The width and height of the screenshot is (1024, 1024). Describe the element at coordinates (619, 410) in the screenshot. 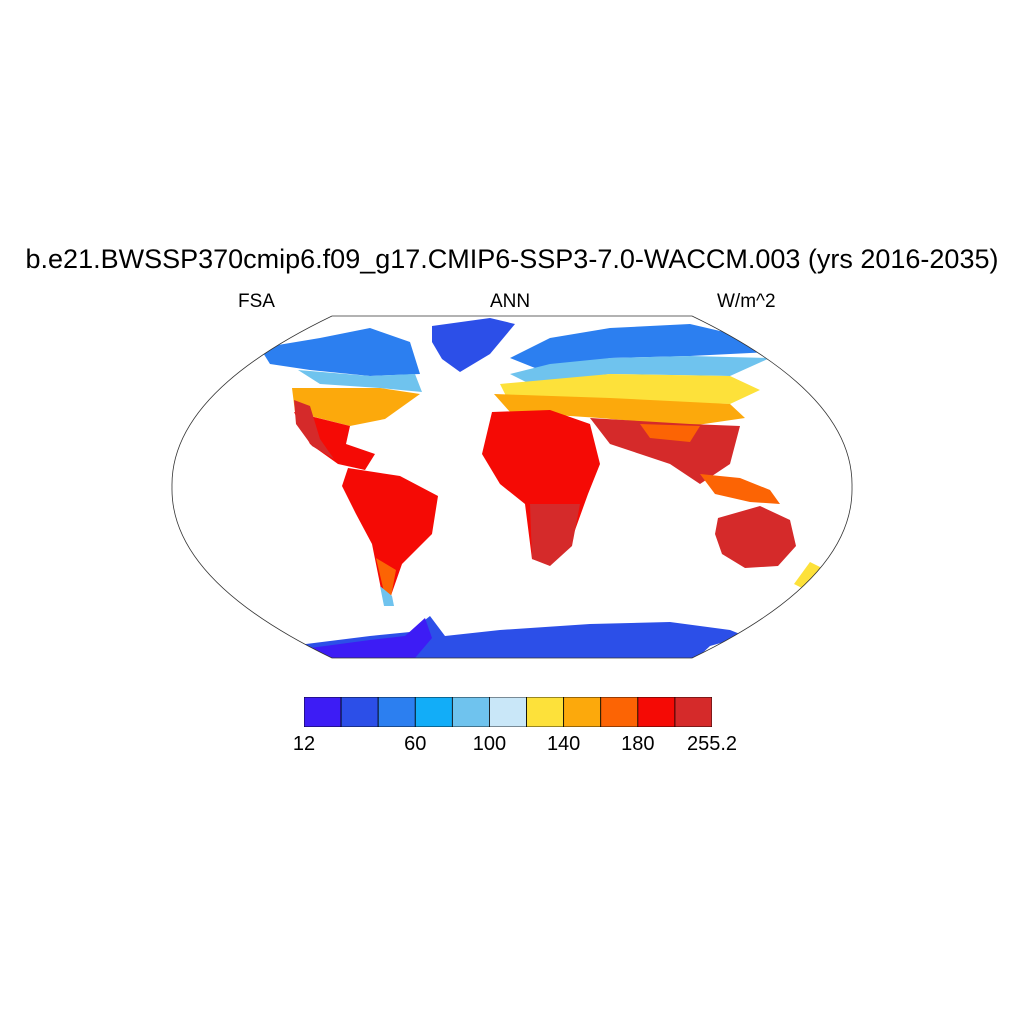

I see `eurasia-midlatitude-region` at that location.